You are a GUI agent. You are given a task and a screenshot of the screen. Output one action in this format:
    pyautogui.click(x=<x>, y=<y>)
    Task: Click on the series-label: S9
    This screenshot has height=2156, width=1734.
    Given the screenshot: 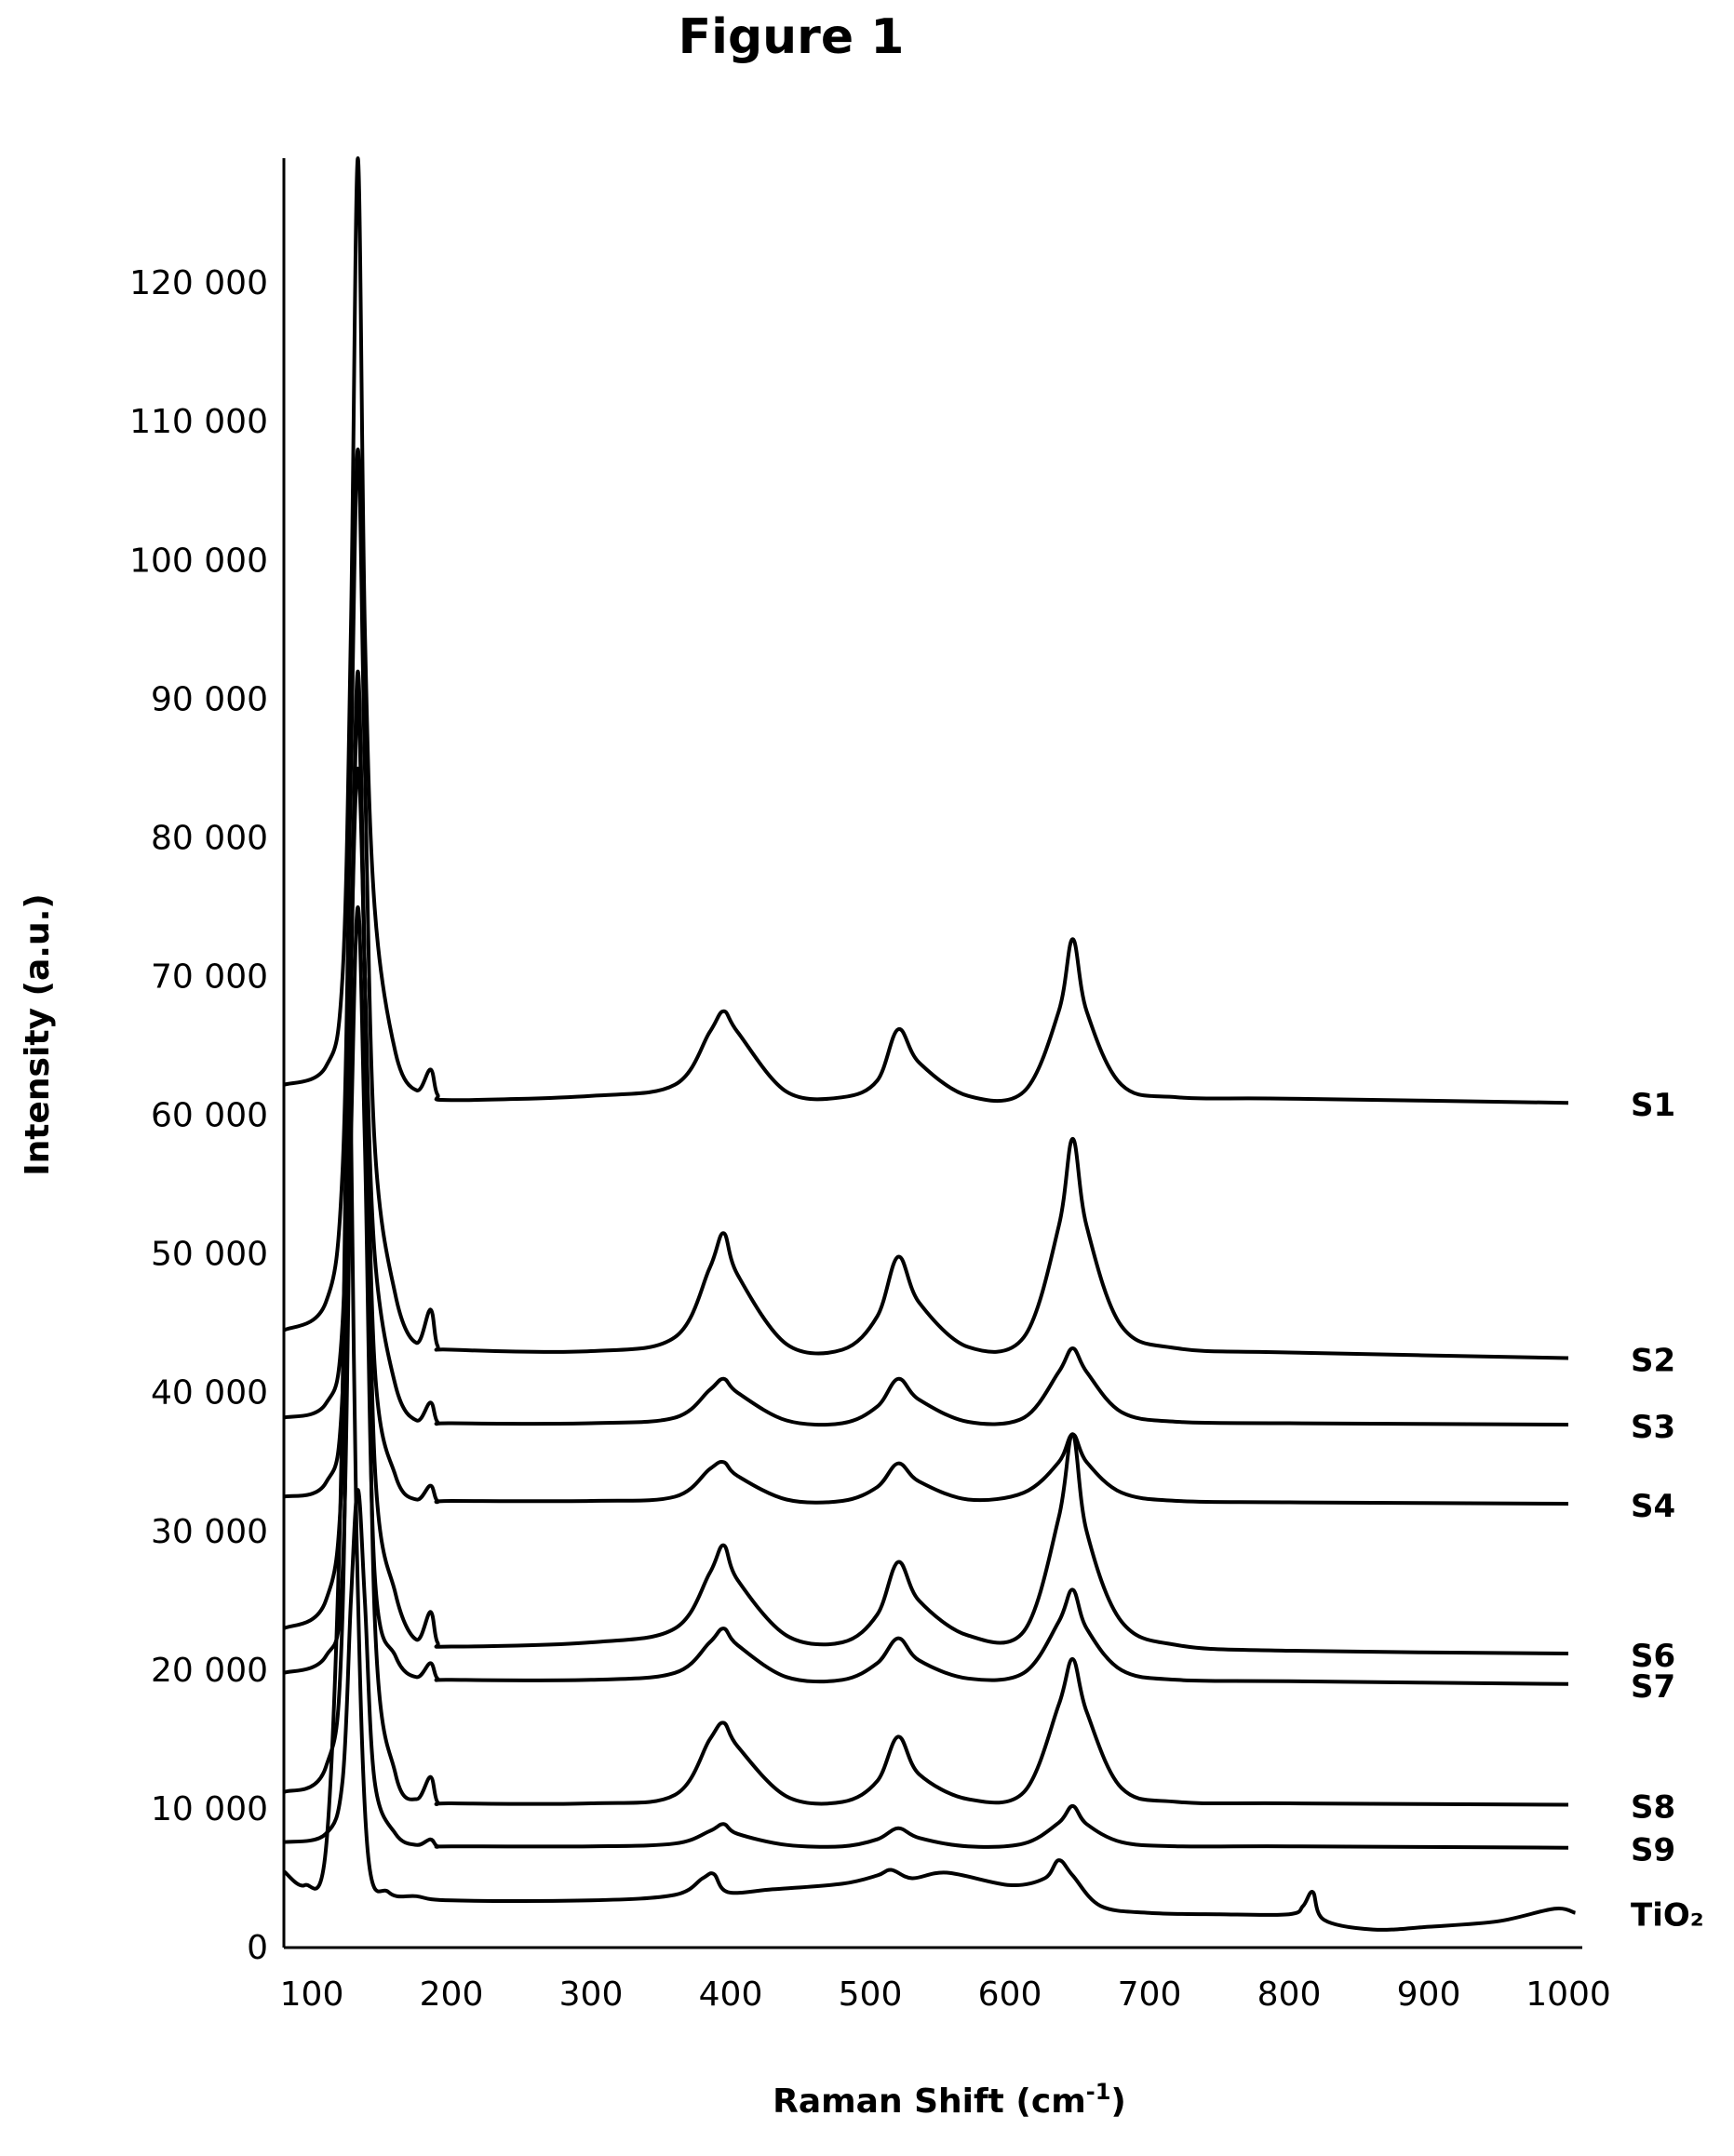 What is the action you would take?
    pyautogui.click(x=1653, y=1851)
    